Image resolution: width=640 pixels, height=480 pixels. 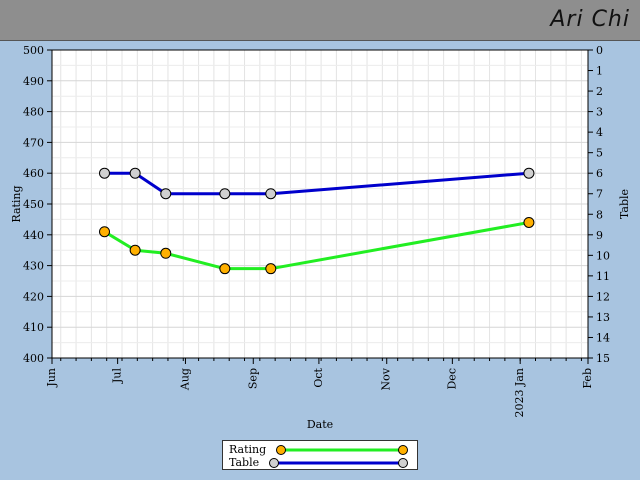 I want to click on y-right-axis-title: Table, so click(x=624, y=204).